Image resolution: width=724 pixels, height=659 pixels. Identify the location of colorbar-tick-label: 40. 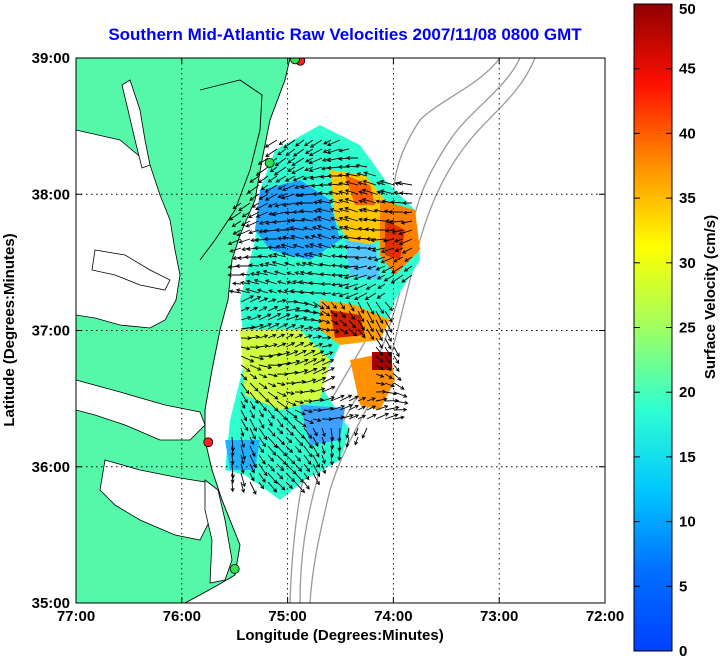
(687, 133).